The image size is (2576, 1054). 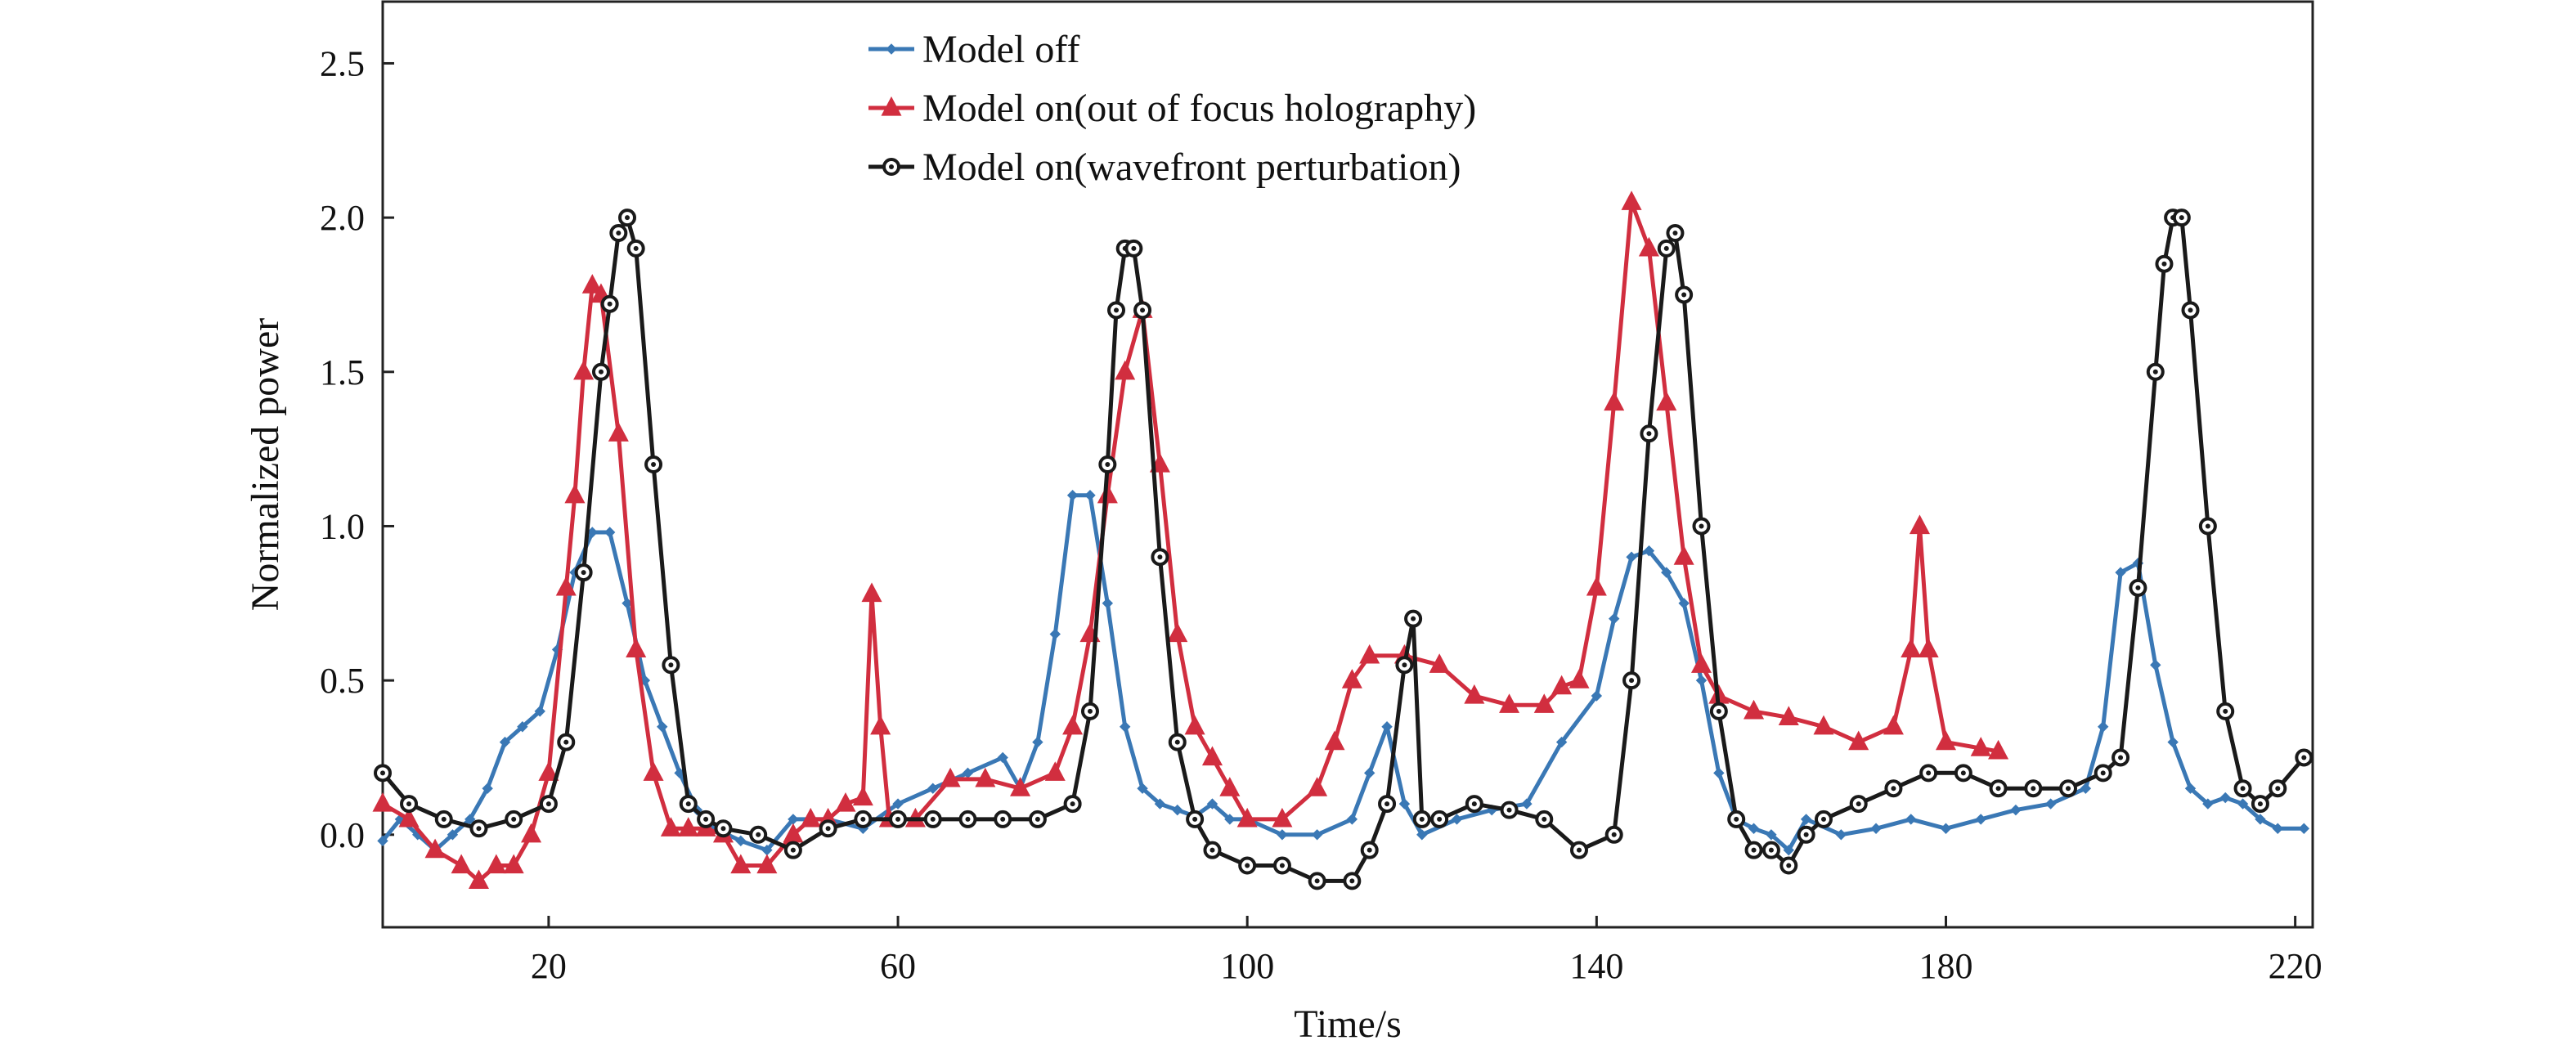 What do you see at coordinates (342, 372) in the screenshot?
I see `y-tick-label: 1.5` at bounding box center [342, 372].